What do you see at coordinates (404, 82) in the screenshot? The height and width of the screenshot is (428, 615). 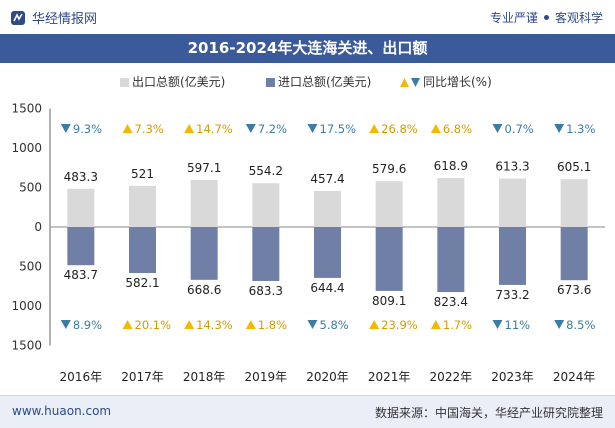 I see `legend-up-triangle-icon` at bounding box center [404, 82].